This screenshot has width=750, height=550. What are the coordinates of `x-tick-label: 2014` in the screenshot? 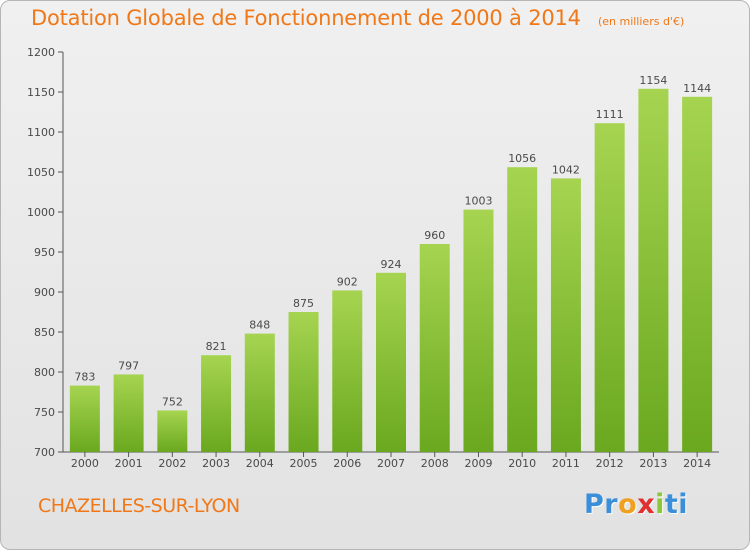 It's located at (697, 463).